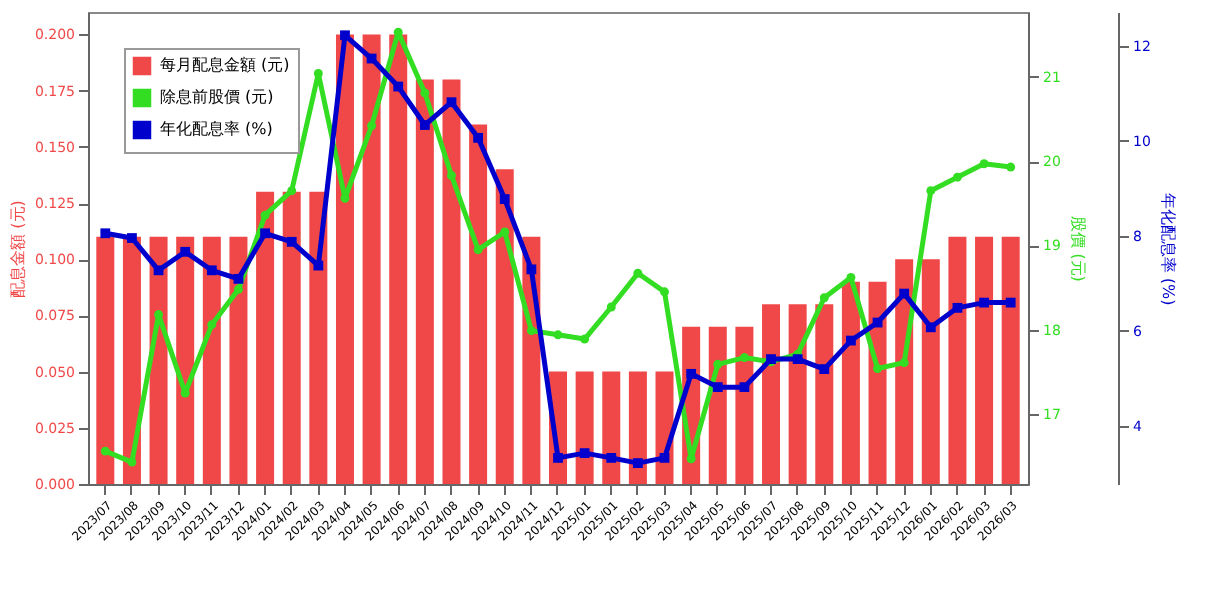  What do you see at coordinates (1077, 249) in the screenshot?
I see `y2-axis-title: 股價 (元)` at bounding box center [1077, 249].